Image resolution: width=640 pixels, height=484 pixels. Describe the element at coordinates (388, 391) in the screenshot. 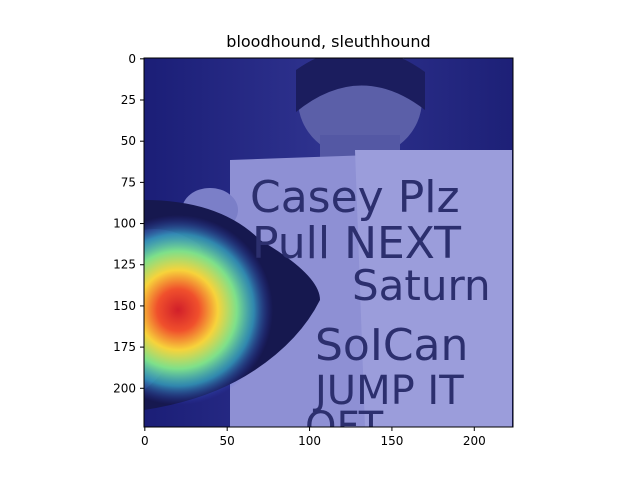

I see `sign-line-5: JUMP IT` at that location.